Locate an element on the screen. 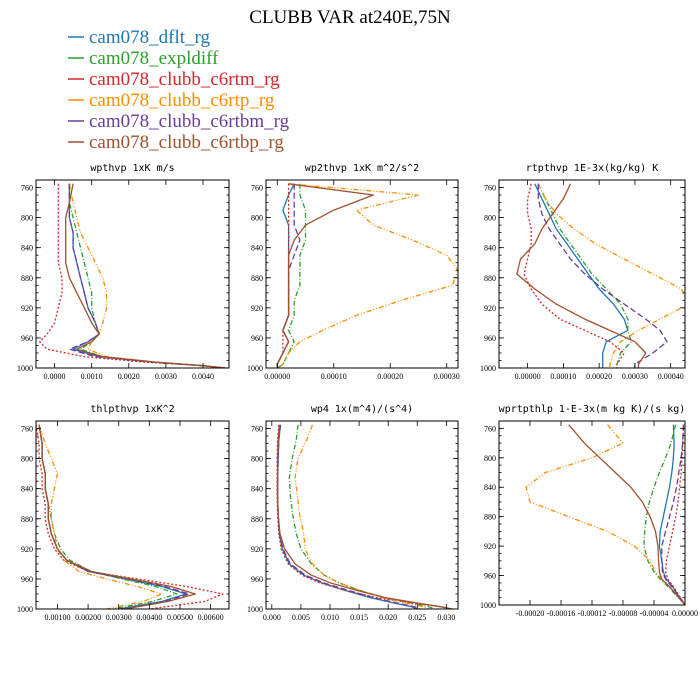 This screenshot has height=700, width=700. x-tick-label: -0.00020 is located at coordinates (530, 613).